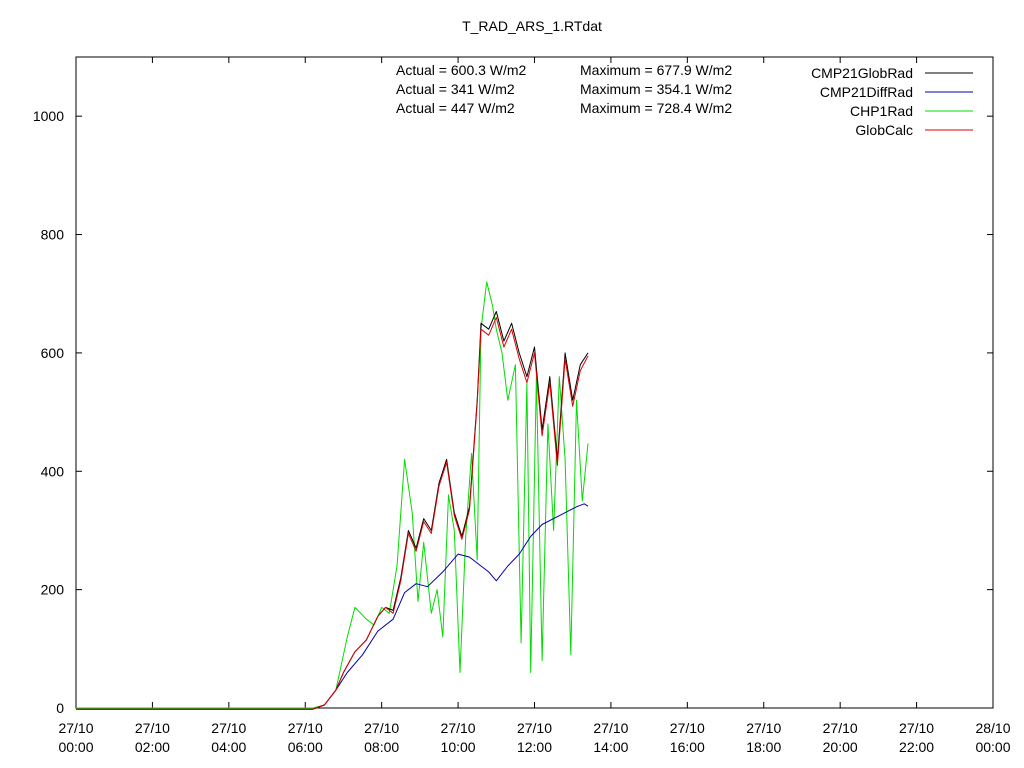 Image resolution: width=1024 pixels, height=768 pixels. Describe the element at coordinates (228, 747) in the screenshot. I see `x-tick-label-time: 04:00` at that location.